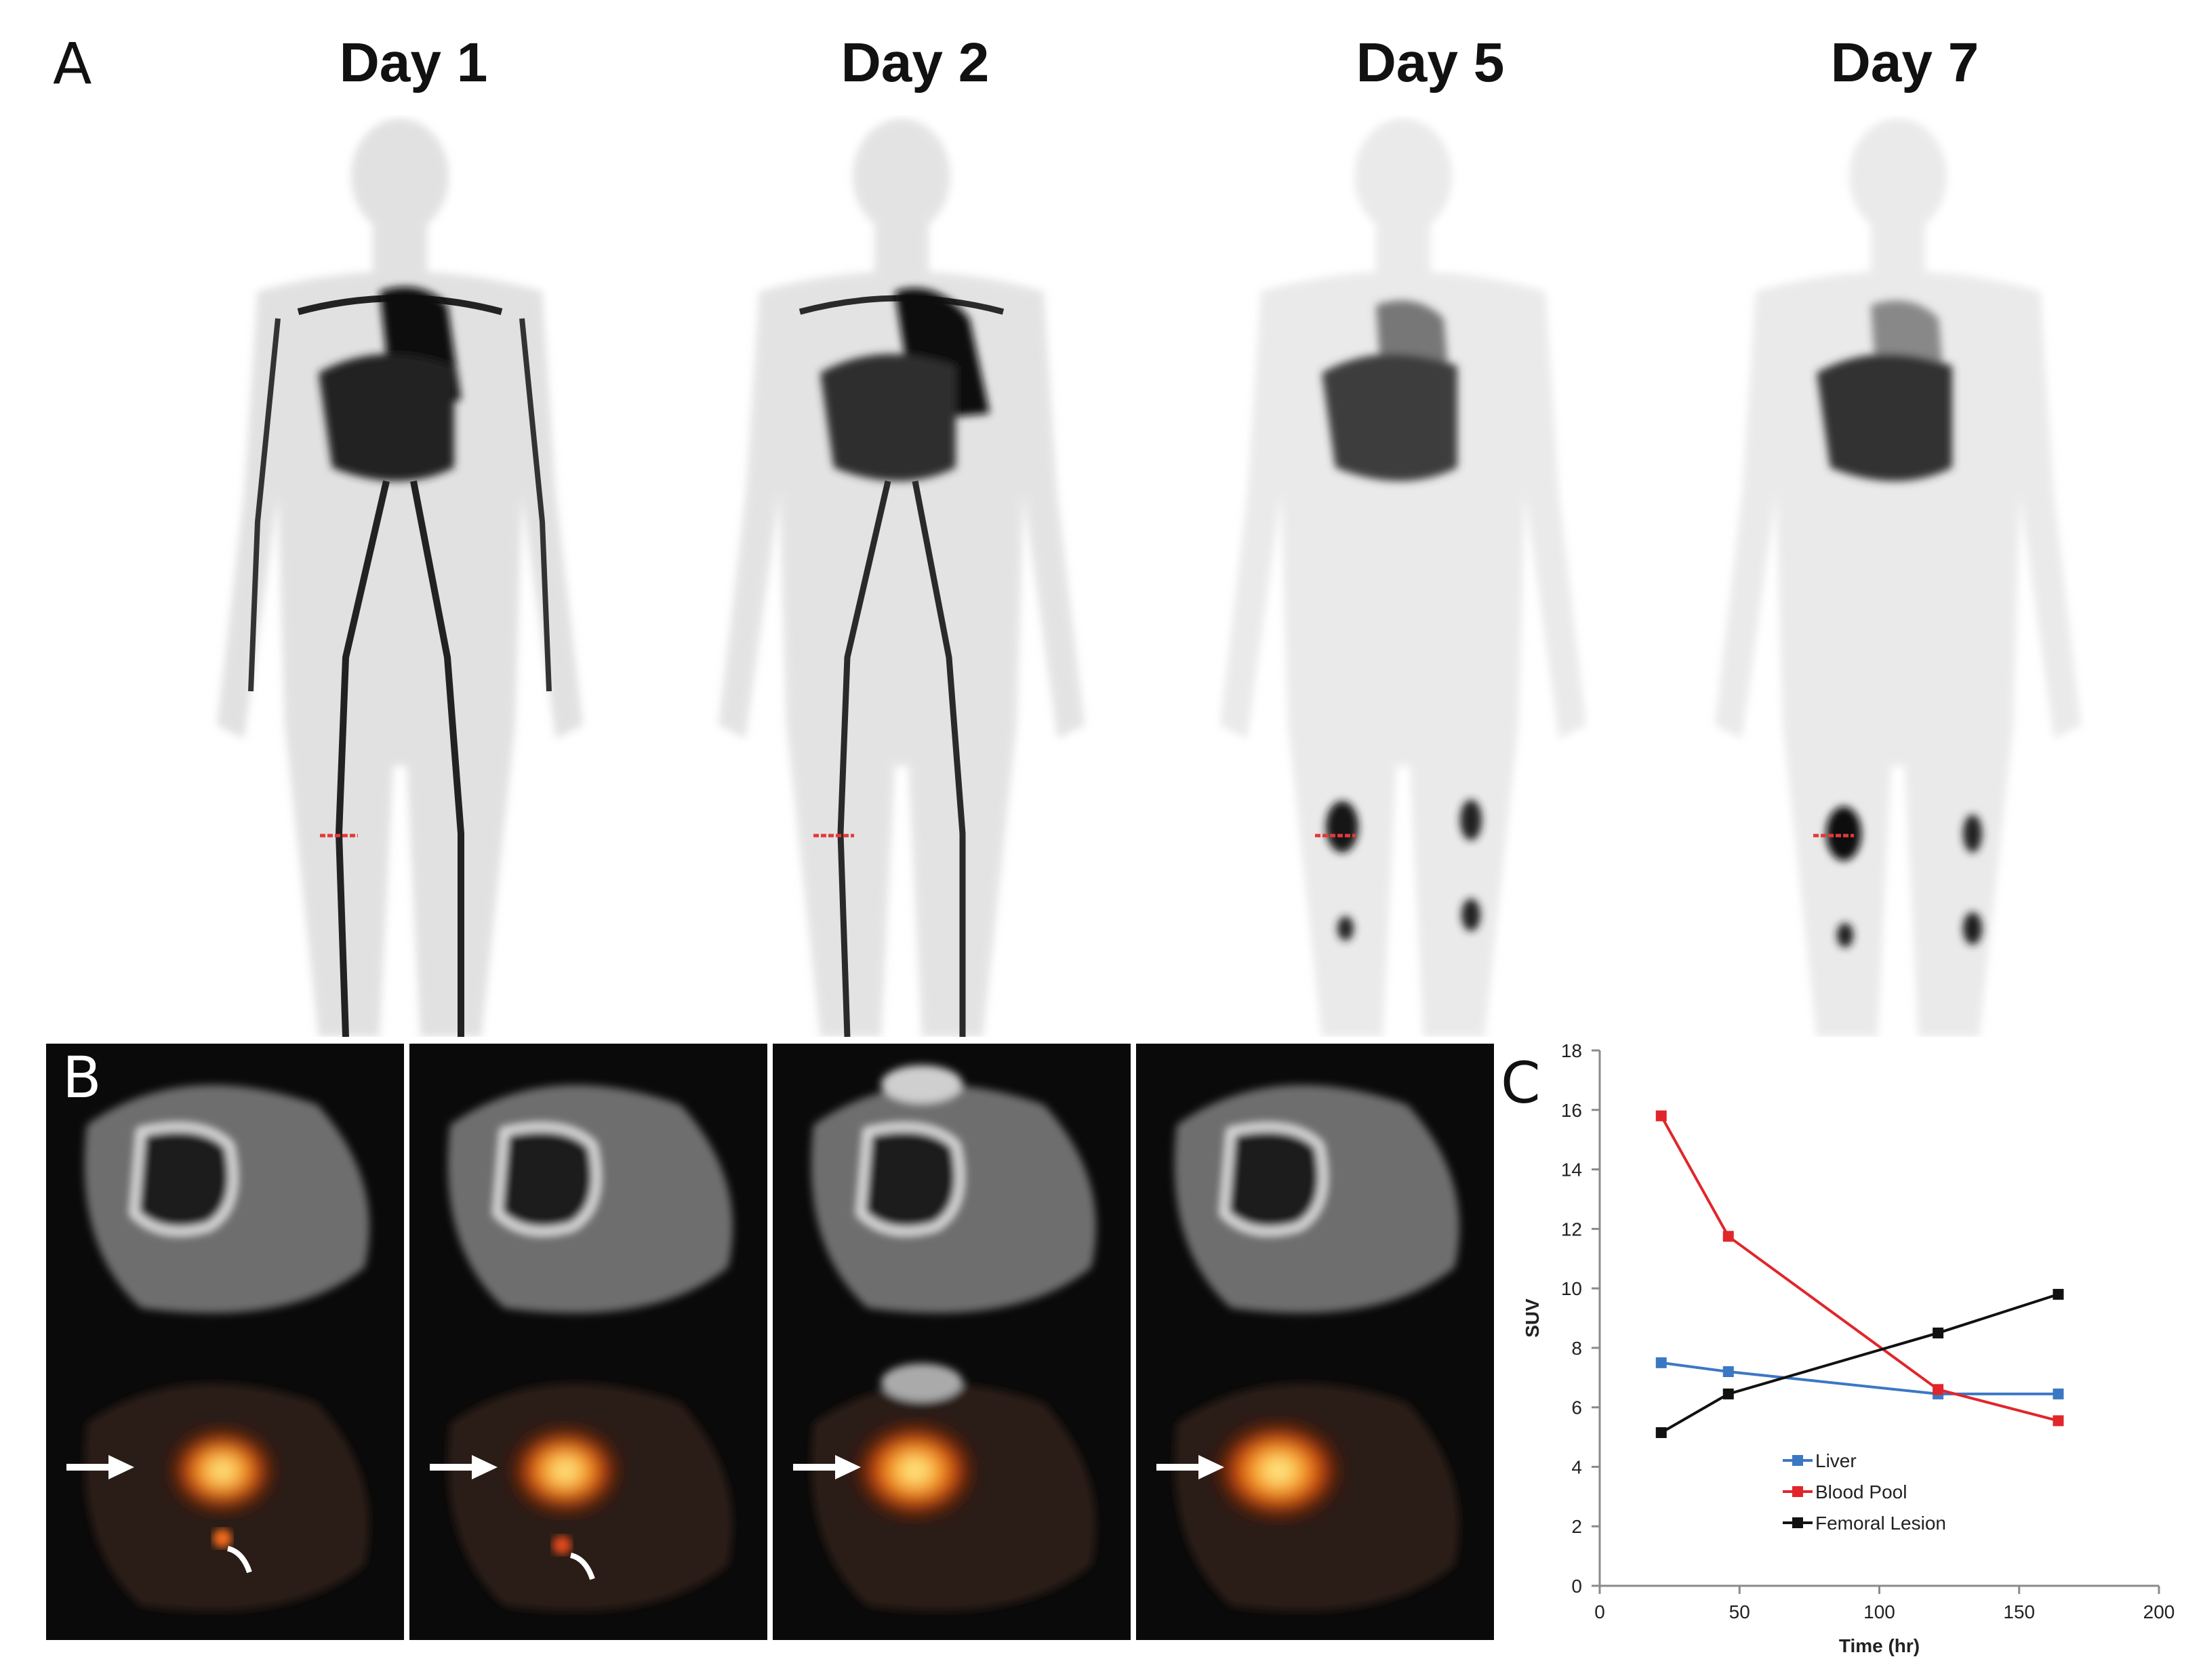 The height and width of the screenshot is (1680, 2203). Describe the element at coordinates (1860, 1378) in the screenshot. I see `liver-line` at that location.